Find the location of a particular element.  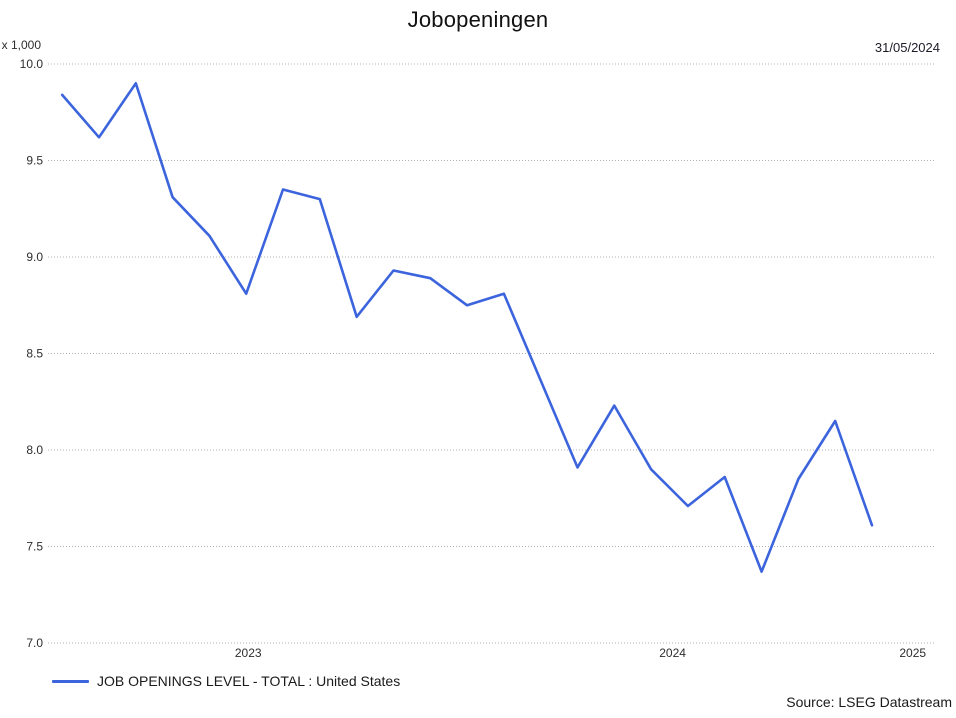

x-year-label: 2025 is located at coordinates (912, 653).